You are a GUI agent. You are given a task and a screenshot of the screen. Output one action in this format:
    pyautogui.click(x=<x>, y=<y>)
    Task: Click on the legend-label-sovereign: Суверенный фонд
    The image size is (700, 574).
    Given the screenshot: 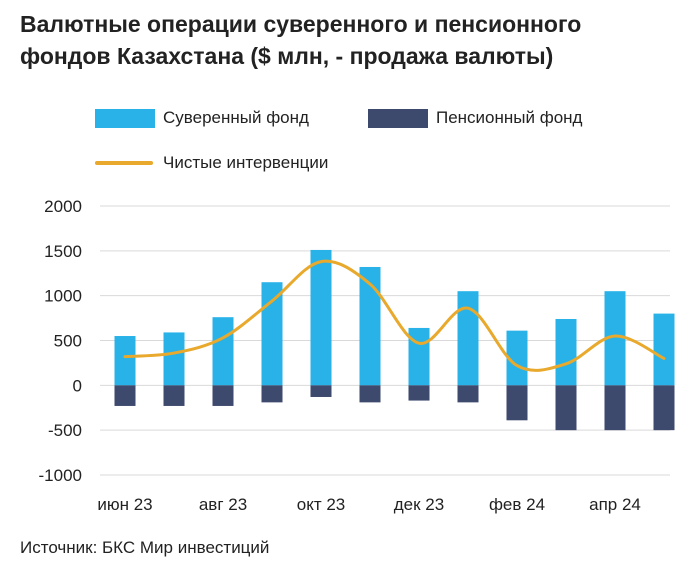 What is the action you would take?
    pyautogui.click(x=236, y=117)
    